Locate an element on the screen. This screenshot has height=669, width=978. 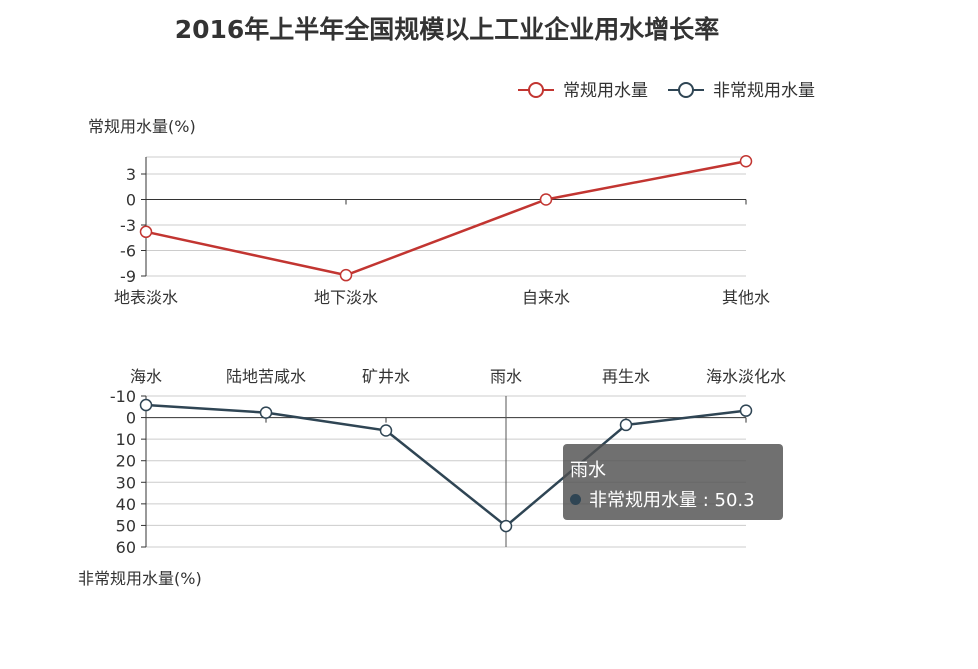
x-tick-label: 陆地苦咸水 is located at coordinates (266, 376).